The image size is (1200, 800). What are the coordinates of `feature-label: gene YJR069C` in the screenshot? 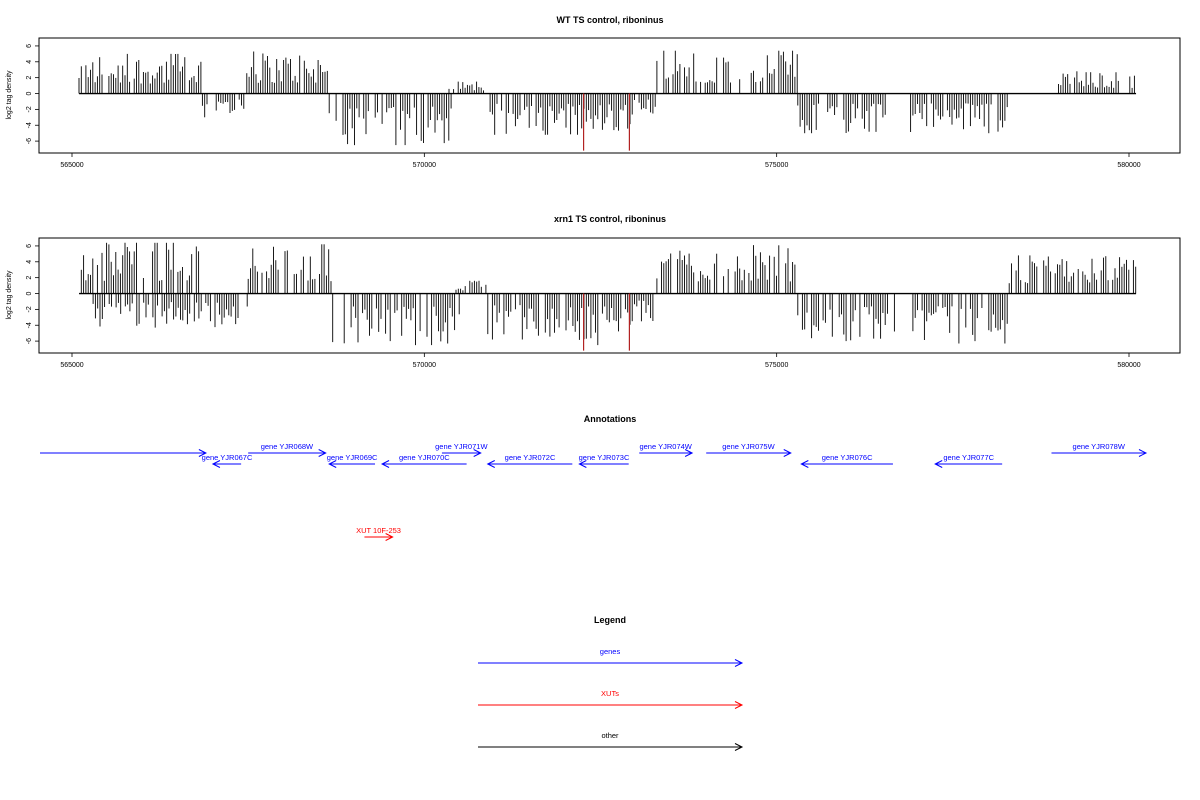 It's located at (352, 457).